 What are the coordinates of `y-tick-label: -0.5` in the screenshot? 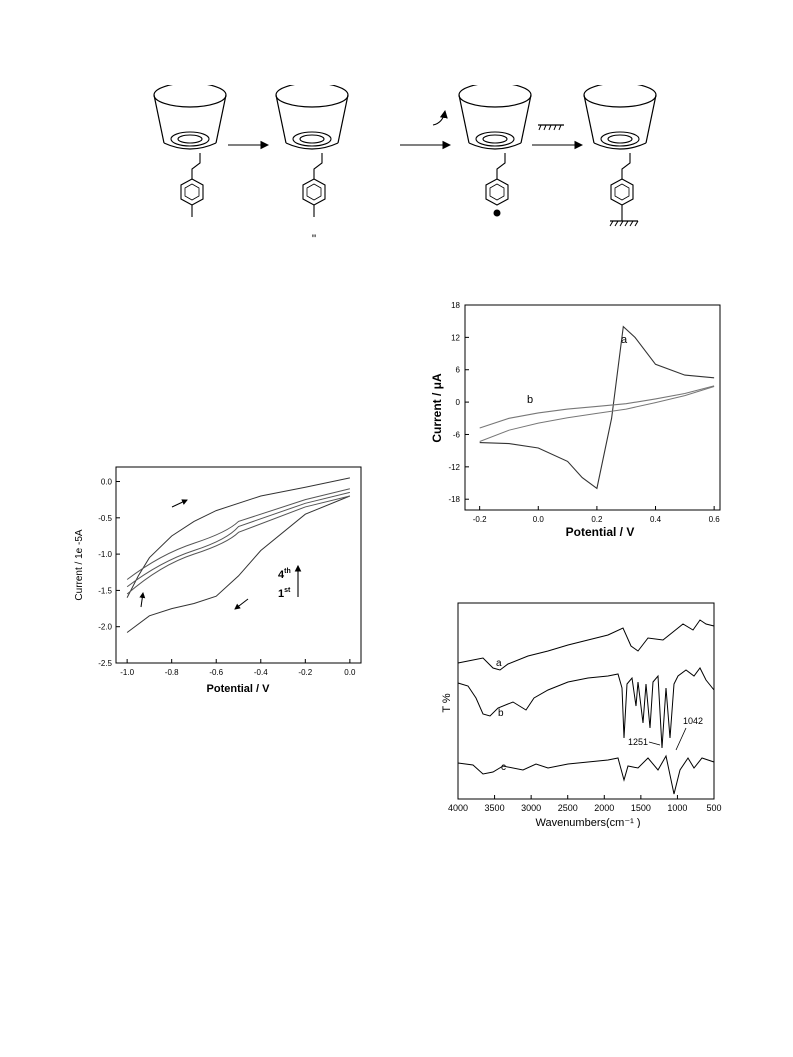 It's located at (105, 518).